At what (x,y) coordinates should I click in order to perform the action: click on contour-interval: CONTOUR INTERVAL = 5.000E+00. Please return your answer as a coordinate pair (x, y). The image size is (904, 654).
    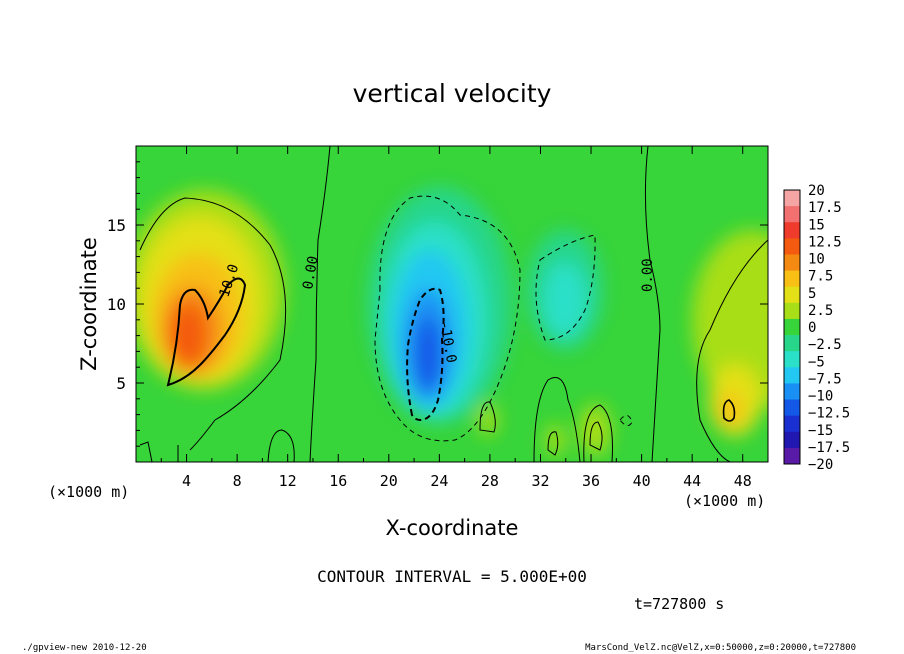
    Looking at the image, I should click on (452, 576).